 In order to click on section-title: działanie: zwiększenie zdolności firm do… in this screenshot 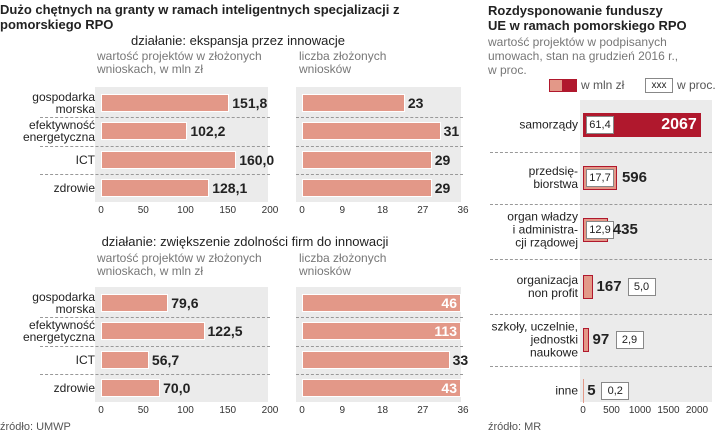, I will do `click(245, 241)`.